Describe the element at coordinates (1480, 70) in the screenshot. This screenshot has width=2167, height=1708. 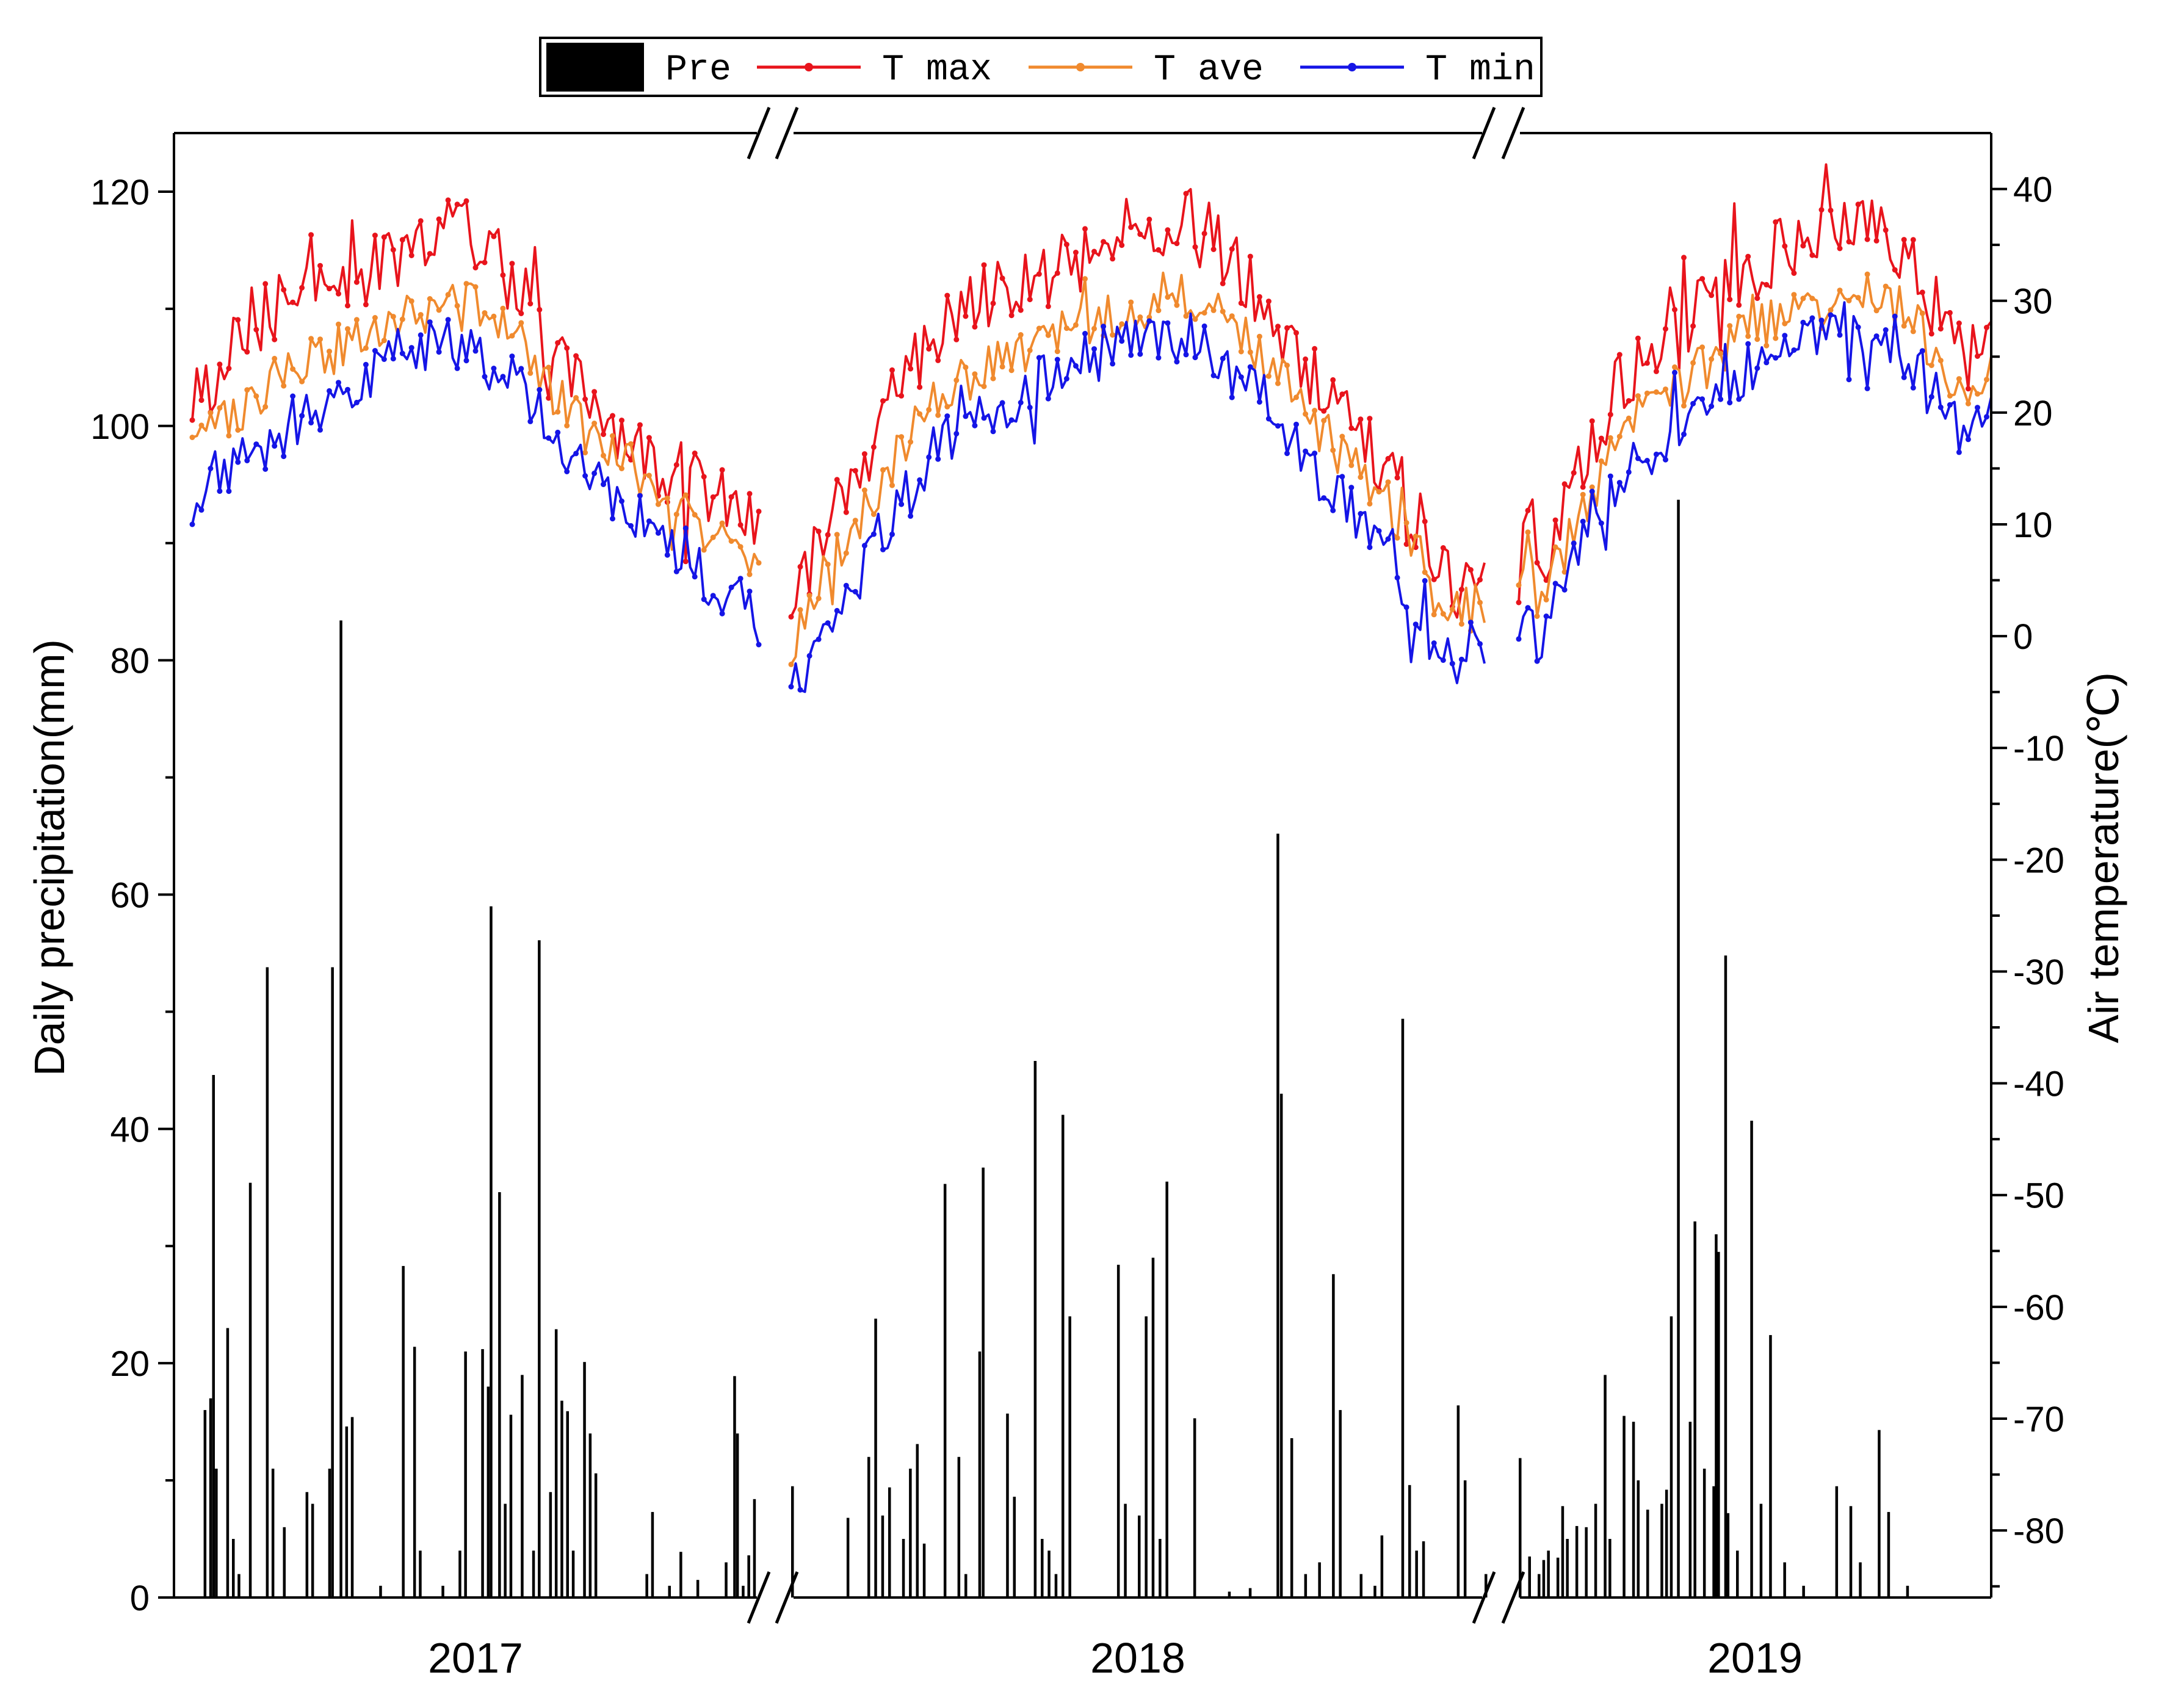
I see `legend-label-tmin: T min` at that location.